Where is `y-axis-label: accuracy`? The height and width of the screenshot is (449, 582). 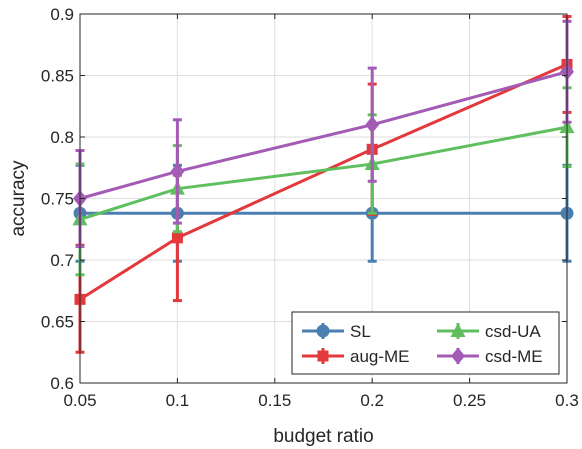 y-axis-label: accuracy is located at coordinates (18, 198).